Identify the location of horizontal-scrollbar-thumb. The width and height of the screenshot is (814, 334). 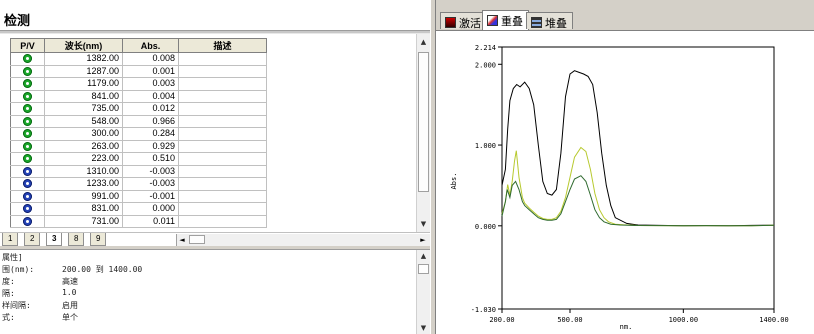
(197, 239).